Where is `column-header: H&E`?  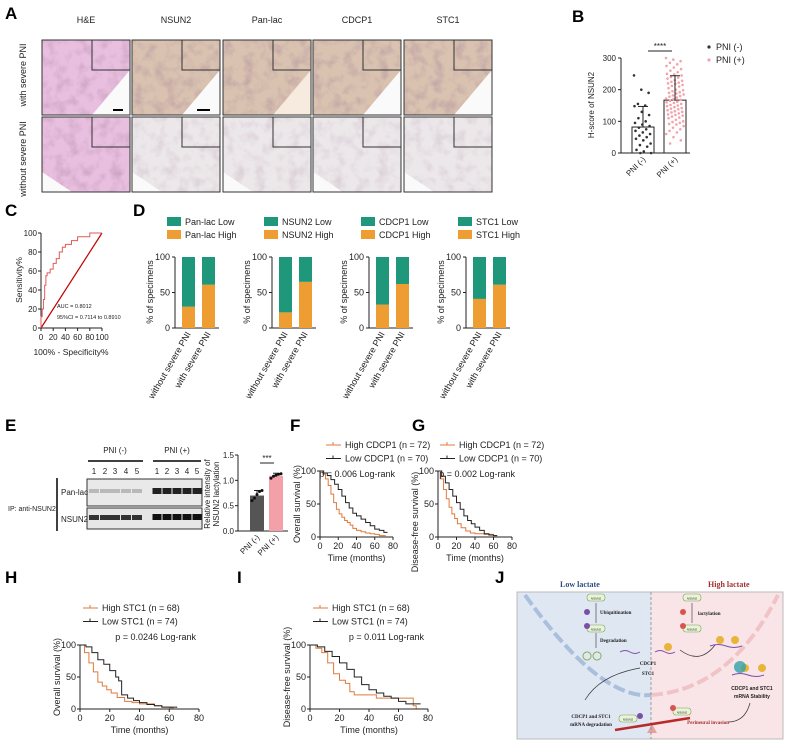
column-header: H&E is located at coordinates (86, 20).